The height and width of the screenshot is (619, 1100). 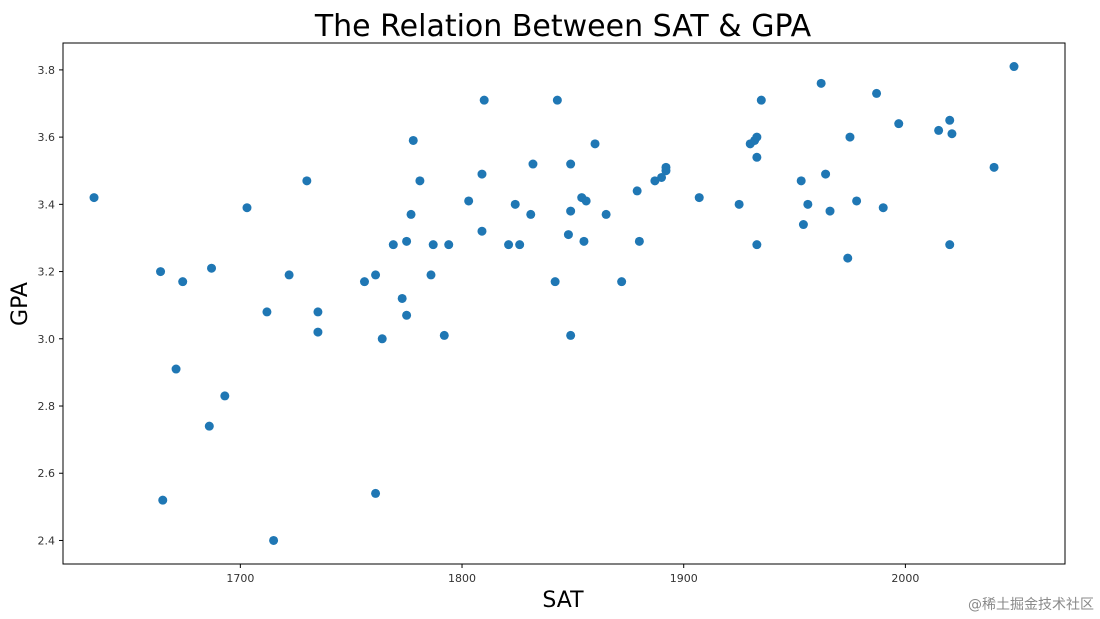 I want to click on watermark: @稀土掘金技术社区, so click(x=1031, y=605).